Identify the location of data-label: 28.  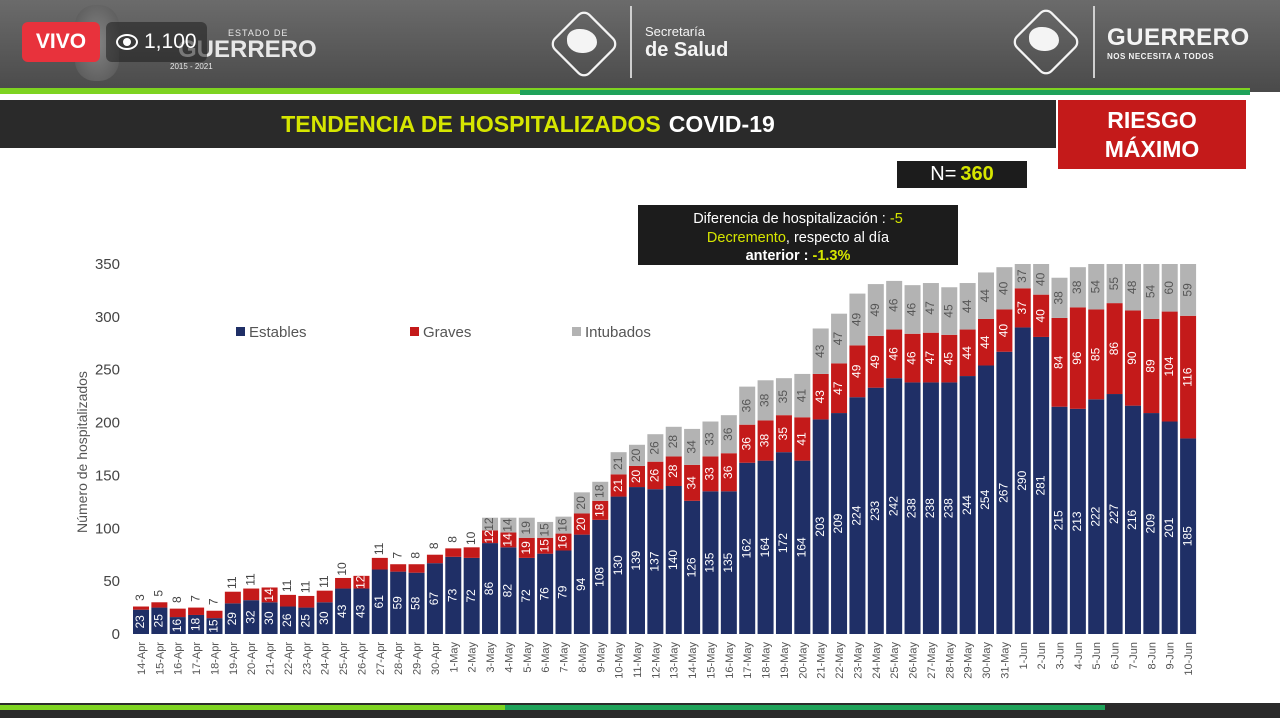
(673, 471).